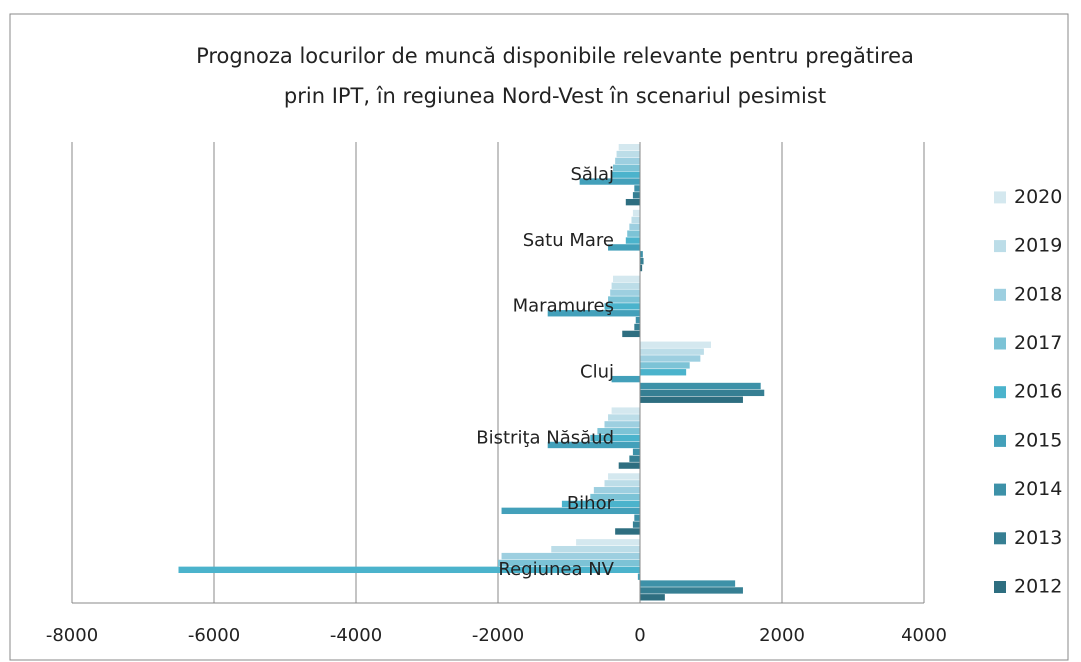  What do you see at coordinates (556, 569) in the screenshot?
I see `category-label: Regiunea NV` at bounding box center [556, 569].